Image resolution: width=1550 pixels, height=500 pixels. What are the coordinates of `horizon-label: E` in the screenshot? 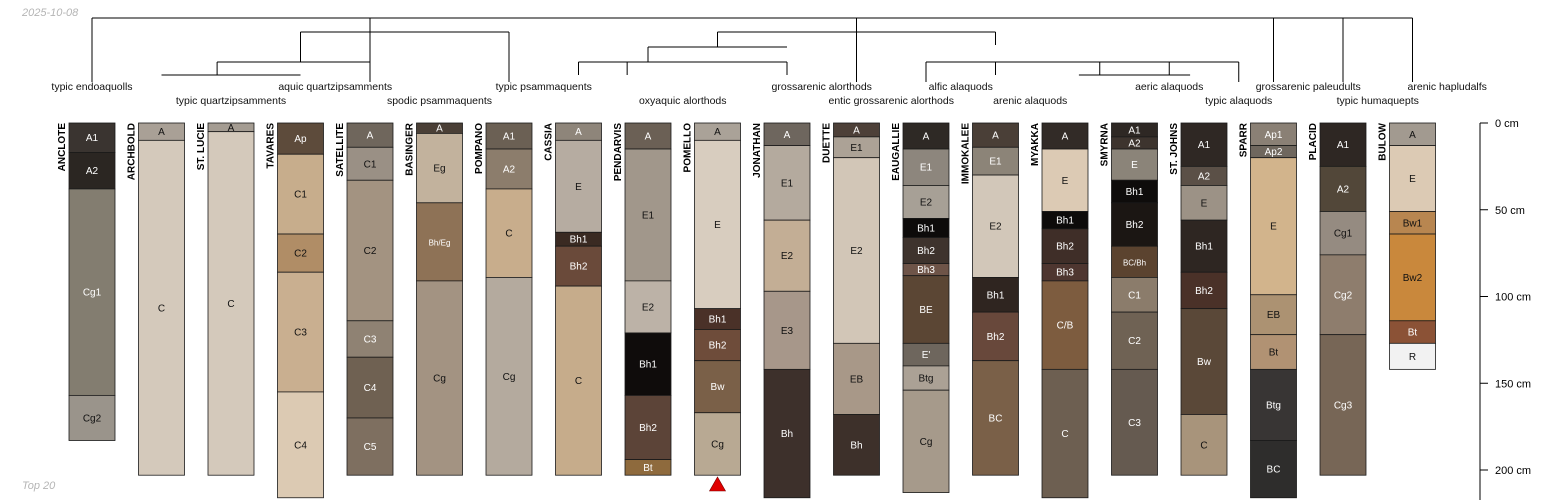 It's located at (1134, 165).